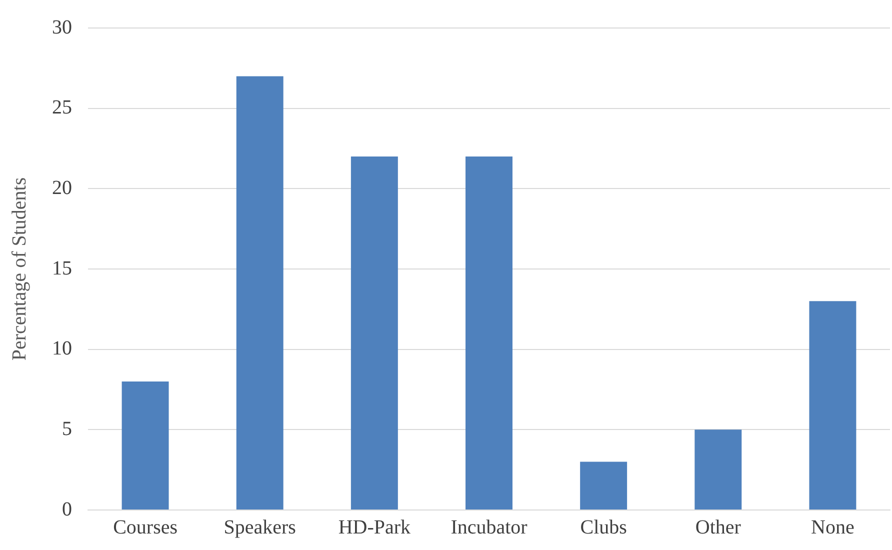 The height and width of the screenshot is (550, 892). Describe the element at coordinates (62, 349) in the screenshot. I see `y-tick-label: 10` at that location.